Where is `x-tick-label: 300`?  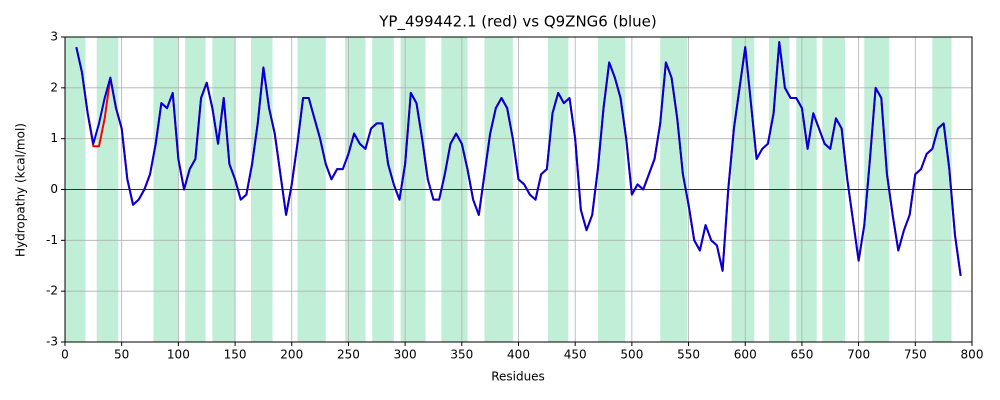
x-tick-label: 300 is located at coordinates (405, 355).